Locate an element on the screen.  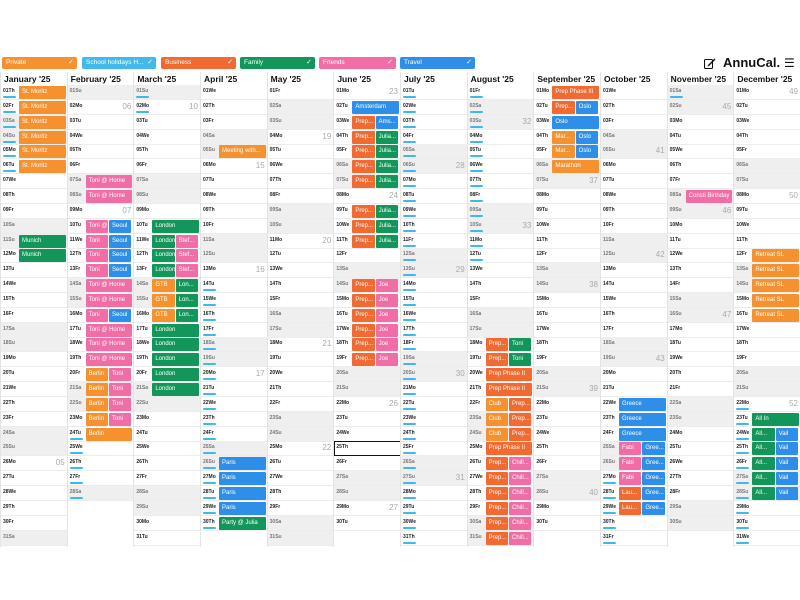
day-cell: 16We is located at coordinates (434, 315).